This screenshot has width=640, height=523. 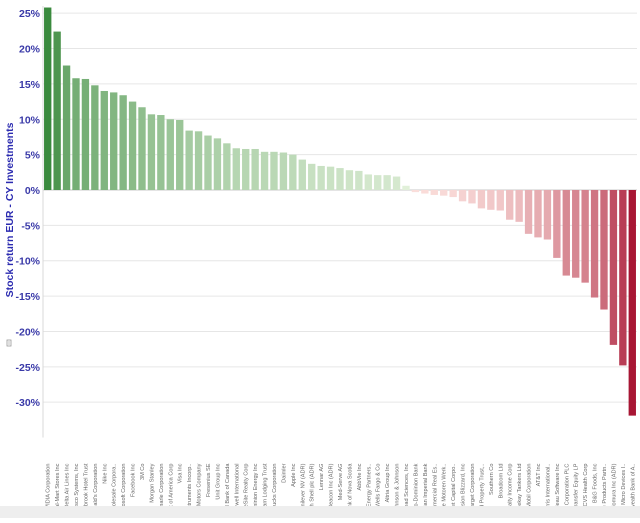 What do you see at coordinates (134, 480) in the screenshot?
I see `x-tick-label: Facebook Inc` at bounding box center [134, 480].